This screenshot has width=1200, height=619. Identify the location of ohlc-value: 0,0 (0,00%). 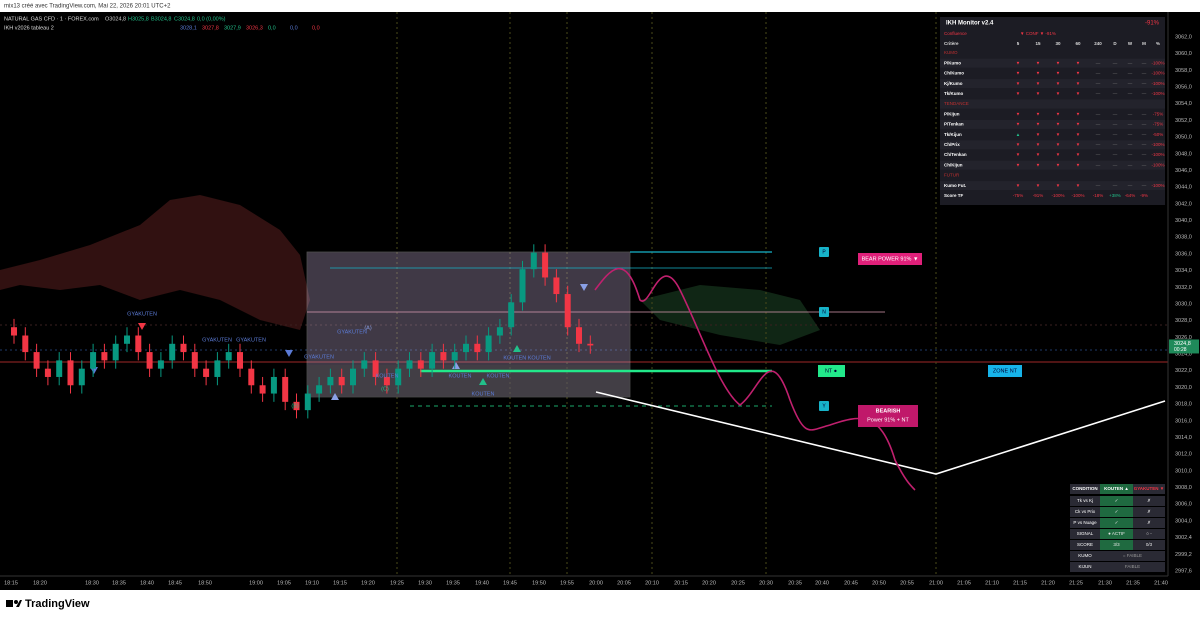
(211, 19).